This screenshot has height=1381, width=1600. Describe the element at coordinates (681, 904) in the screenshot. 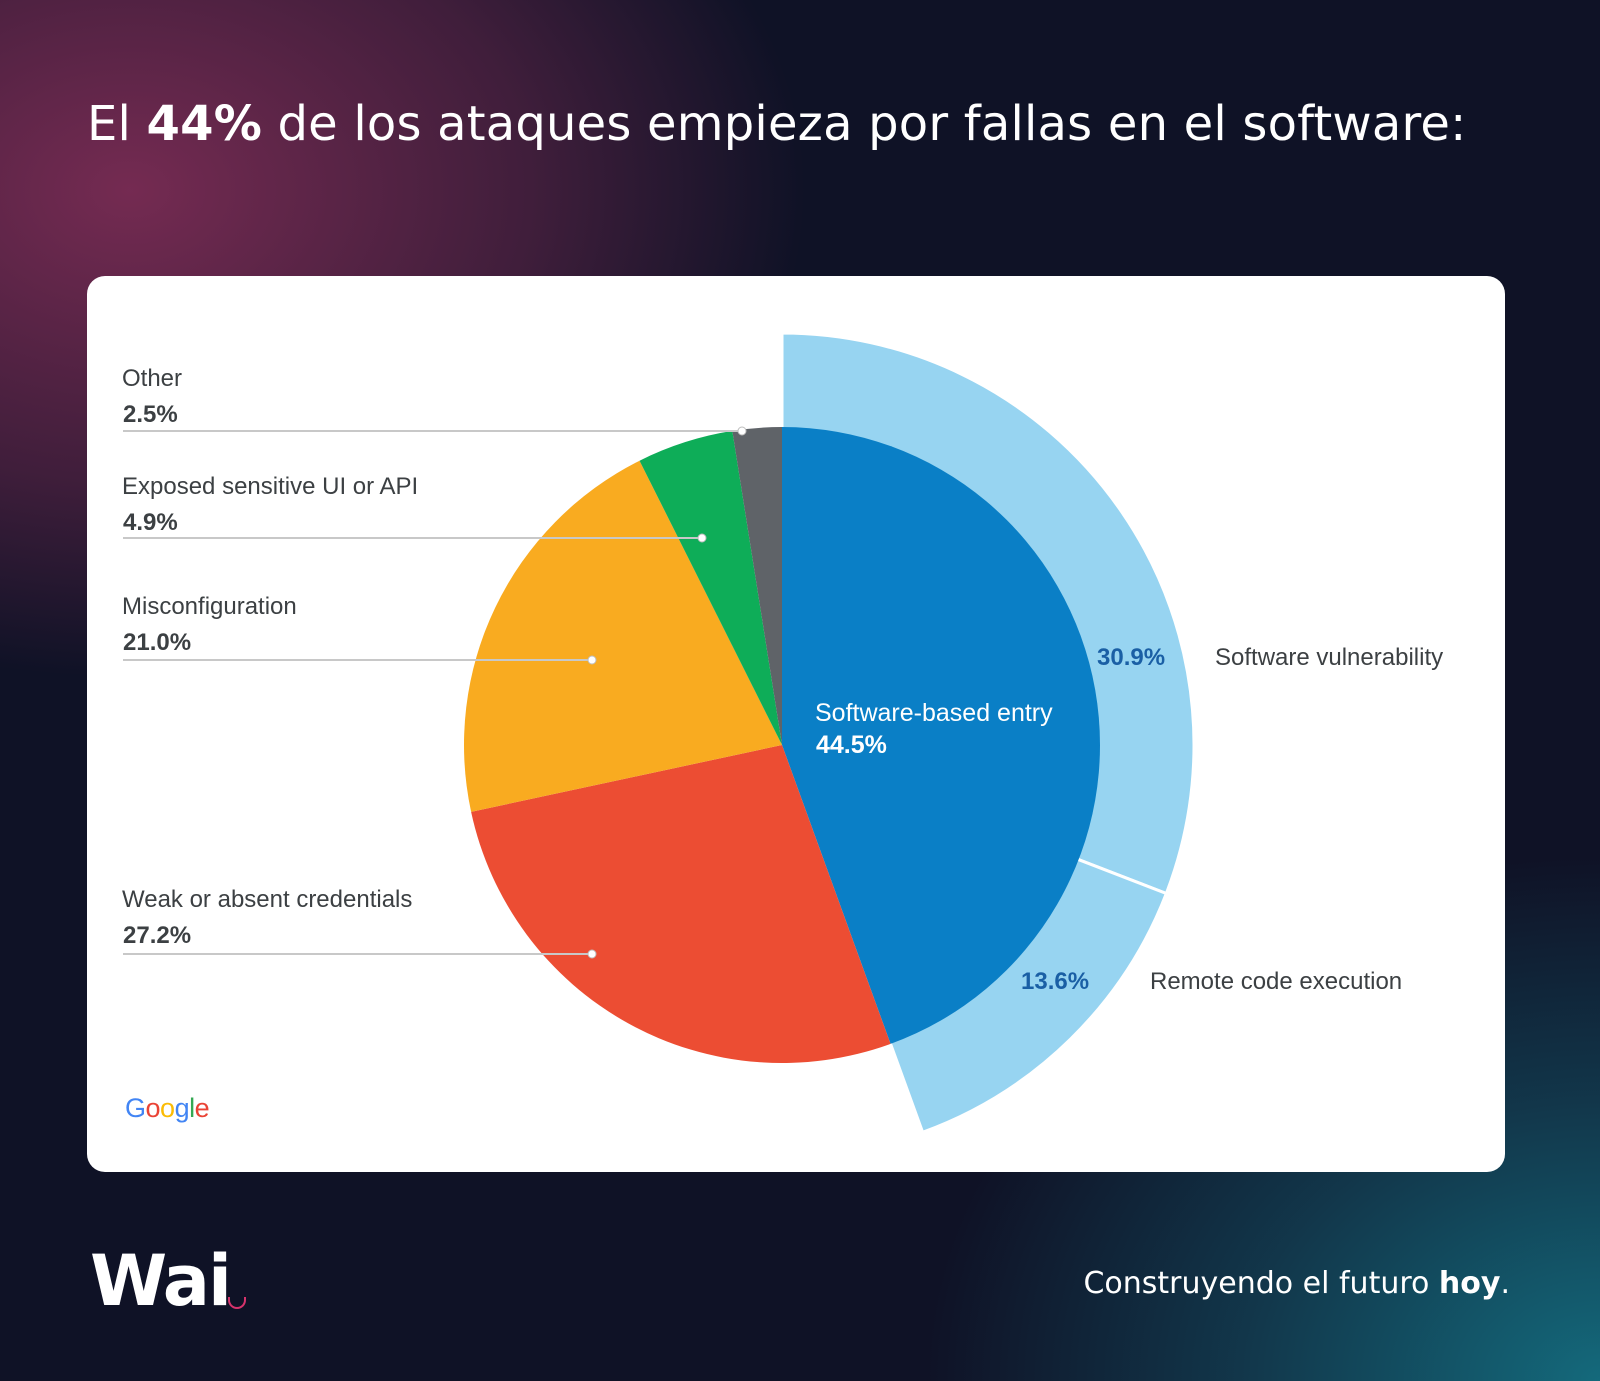

I see `slice-weak-or-absent-credentials` at that location.